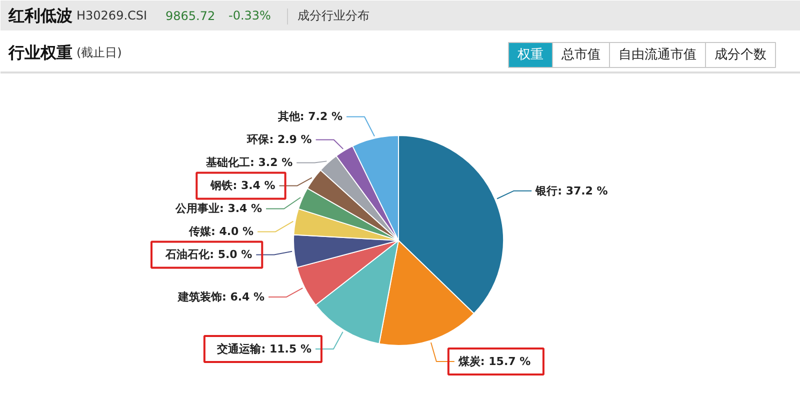  Describe the element at coordinates (334, 15) in the screenshot. I see `text: 成分行业分布` at that location.